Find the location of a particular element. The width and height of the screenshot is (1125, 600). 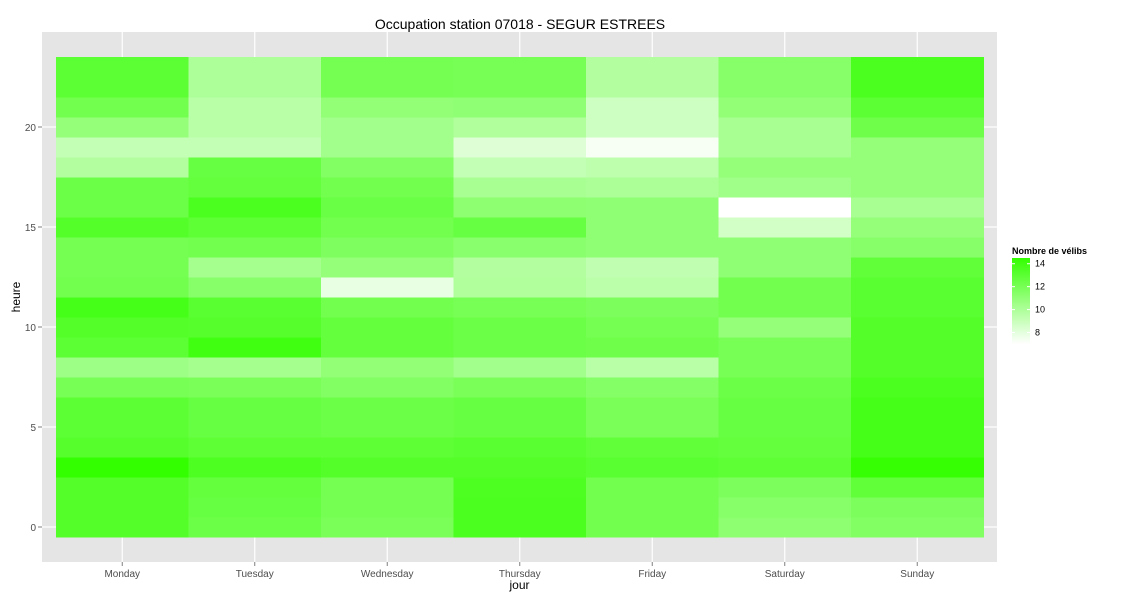

legend: Nombre de vélibs 8 10 12 14 is located at coordinates (1049, 295).